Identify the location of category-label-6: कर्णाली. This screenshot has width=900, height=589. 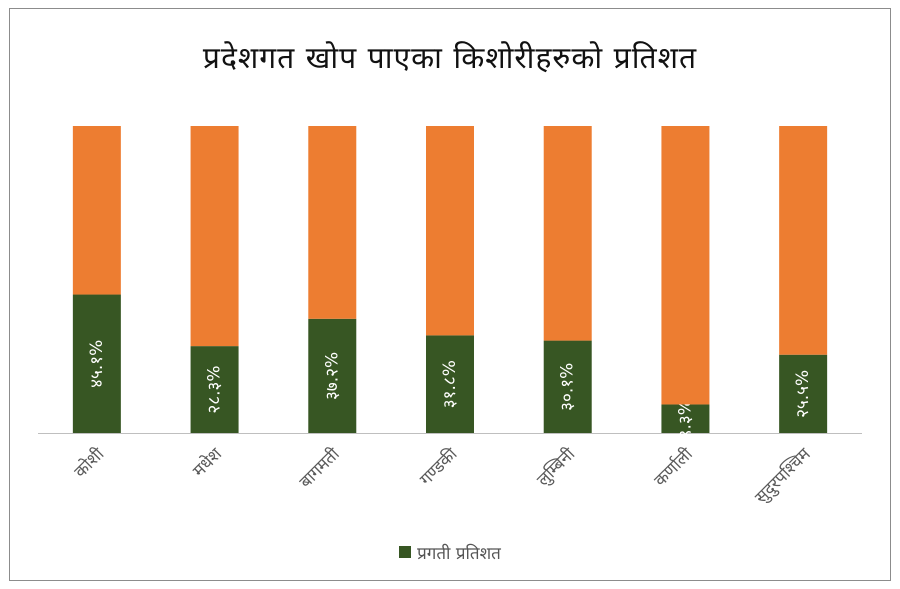
(674, 467).